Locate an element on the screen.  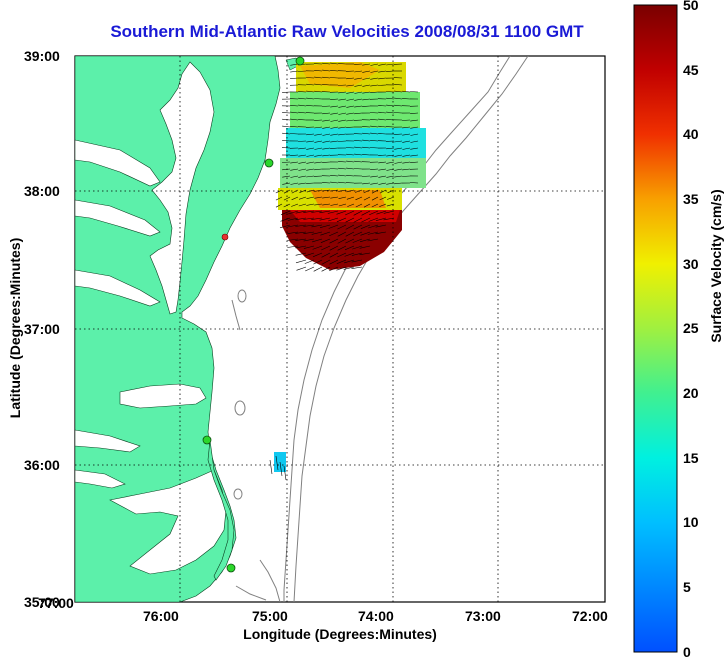
x-tick: 75:00 is located at coordinates (270, 616).